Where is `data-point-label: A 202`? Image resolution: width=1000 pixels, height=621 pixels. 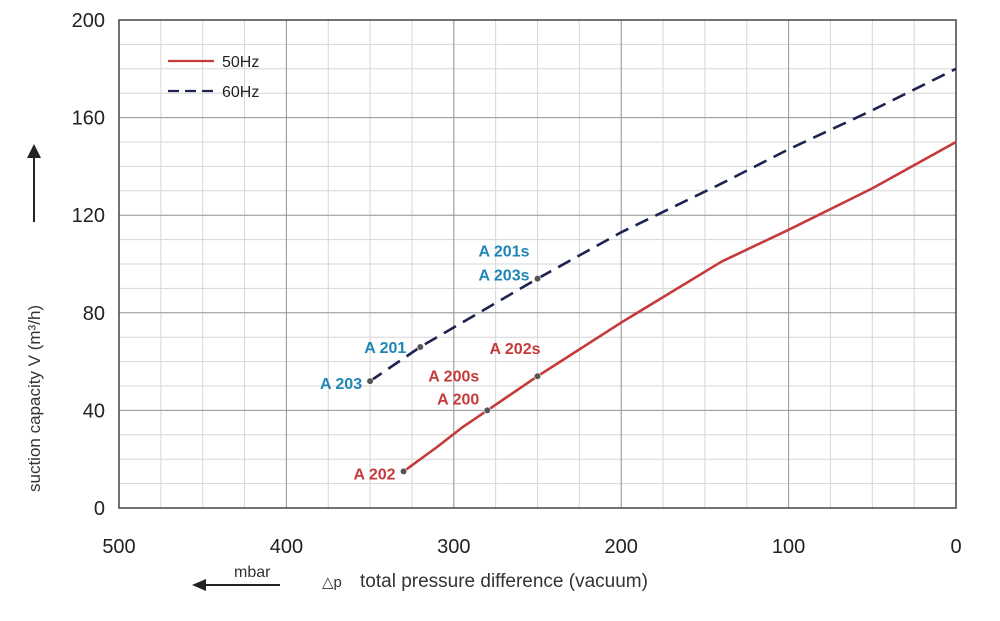
data-point-label: A 202 is located at coordinates (374, 474).